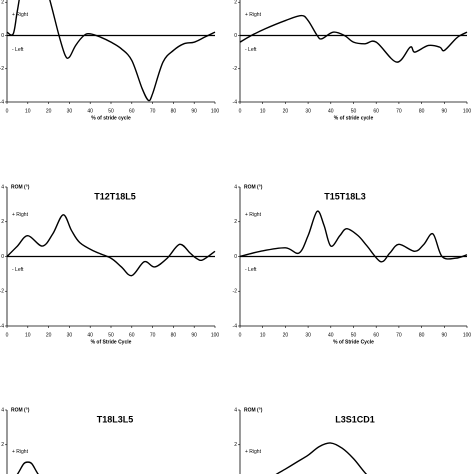 This screenshot has height=474, width=474. What do you see at coordinates (115, 419) in the screenshot?
I see `chart-title: T18L3L5` at bounding box center [115, 419].